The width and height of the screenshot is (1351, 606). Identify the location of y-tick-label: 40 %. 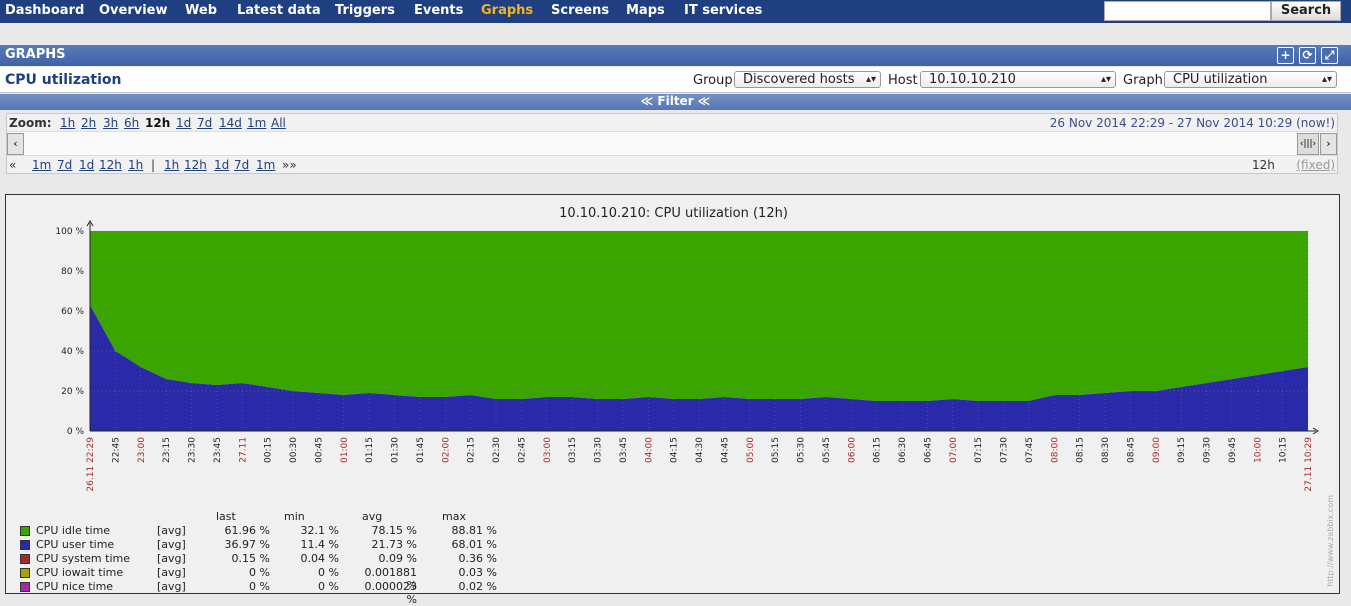
(72, 352).